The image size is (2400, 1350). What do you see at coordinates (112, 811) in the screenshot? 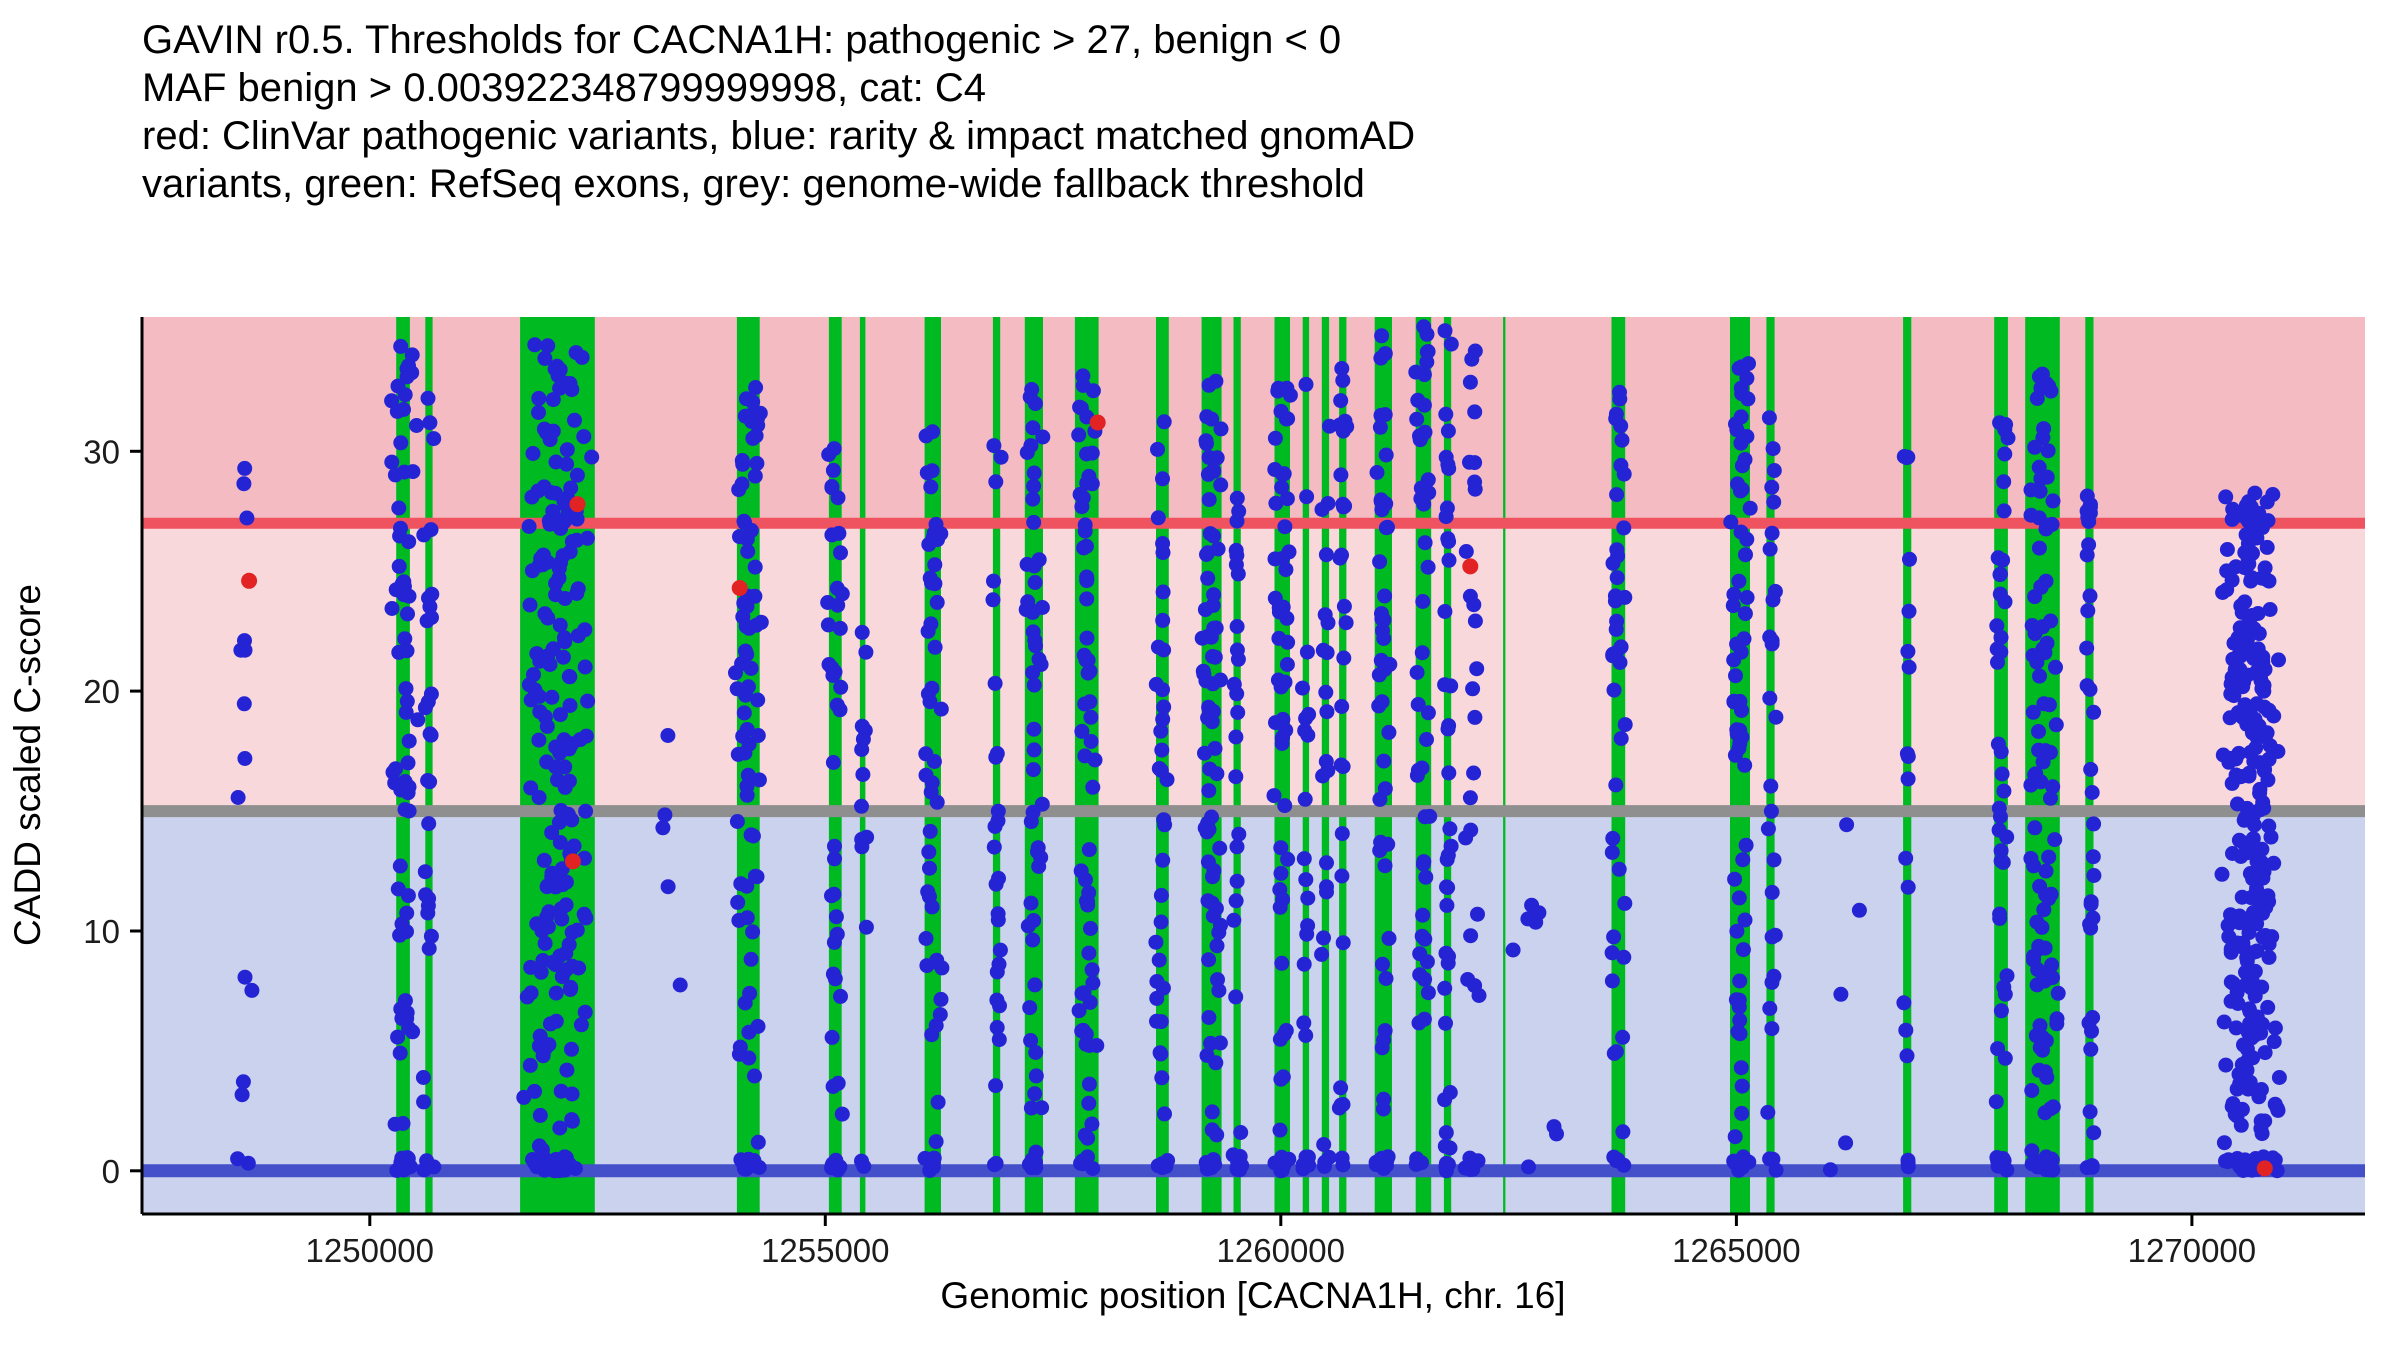
I see `y-axis-ticks: 0 10 20 30` at bounding box center [112, 811].